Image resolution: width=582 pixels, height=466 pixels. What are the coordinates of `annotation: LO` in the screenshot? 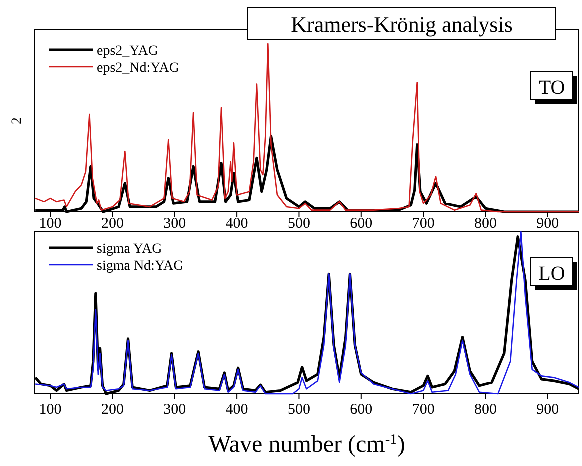 It's located at (552, 274).